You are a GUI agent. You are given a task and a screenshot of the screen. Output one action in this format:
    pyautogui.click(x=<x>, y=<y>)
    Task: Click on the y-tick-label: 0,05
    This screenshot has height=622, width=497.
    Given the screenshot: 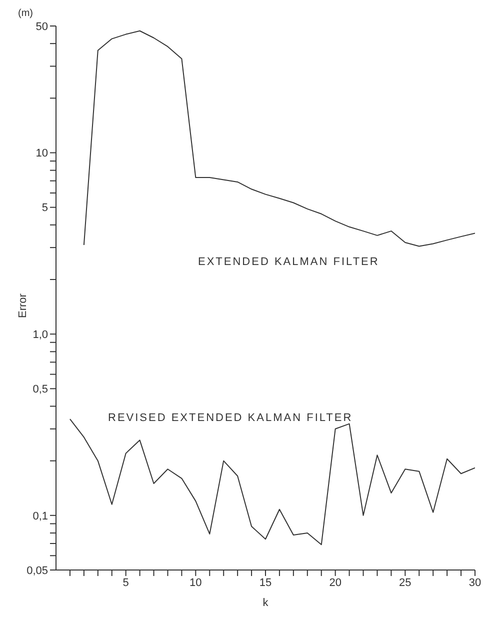 What is the action you would take?
    pyautogui.click(x=37, y=570)
    